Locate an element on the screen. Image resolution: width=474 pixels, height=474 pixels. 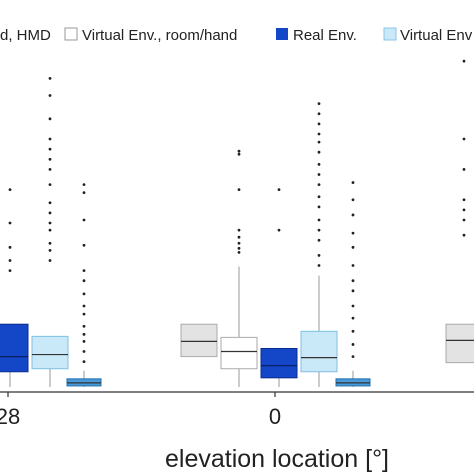
x-tick-label-28: 28 is located at coordinates (10, 416).